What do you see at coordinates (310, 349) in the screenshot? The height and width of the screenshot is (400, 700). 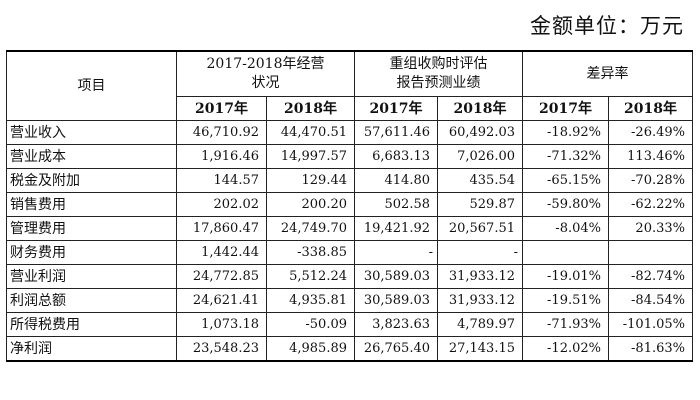 I see `table-cell: 4,985.89` at bounding box center [310, 349].